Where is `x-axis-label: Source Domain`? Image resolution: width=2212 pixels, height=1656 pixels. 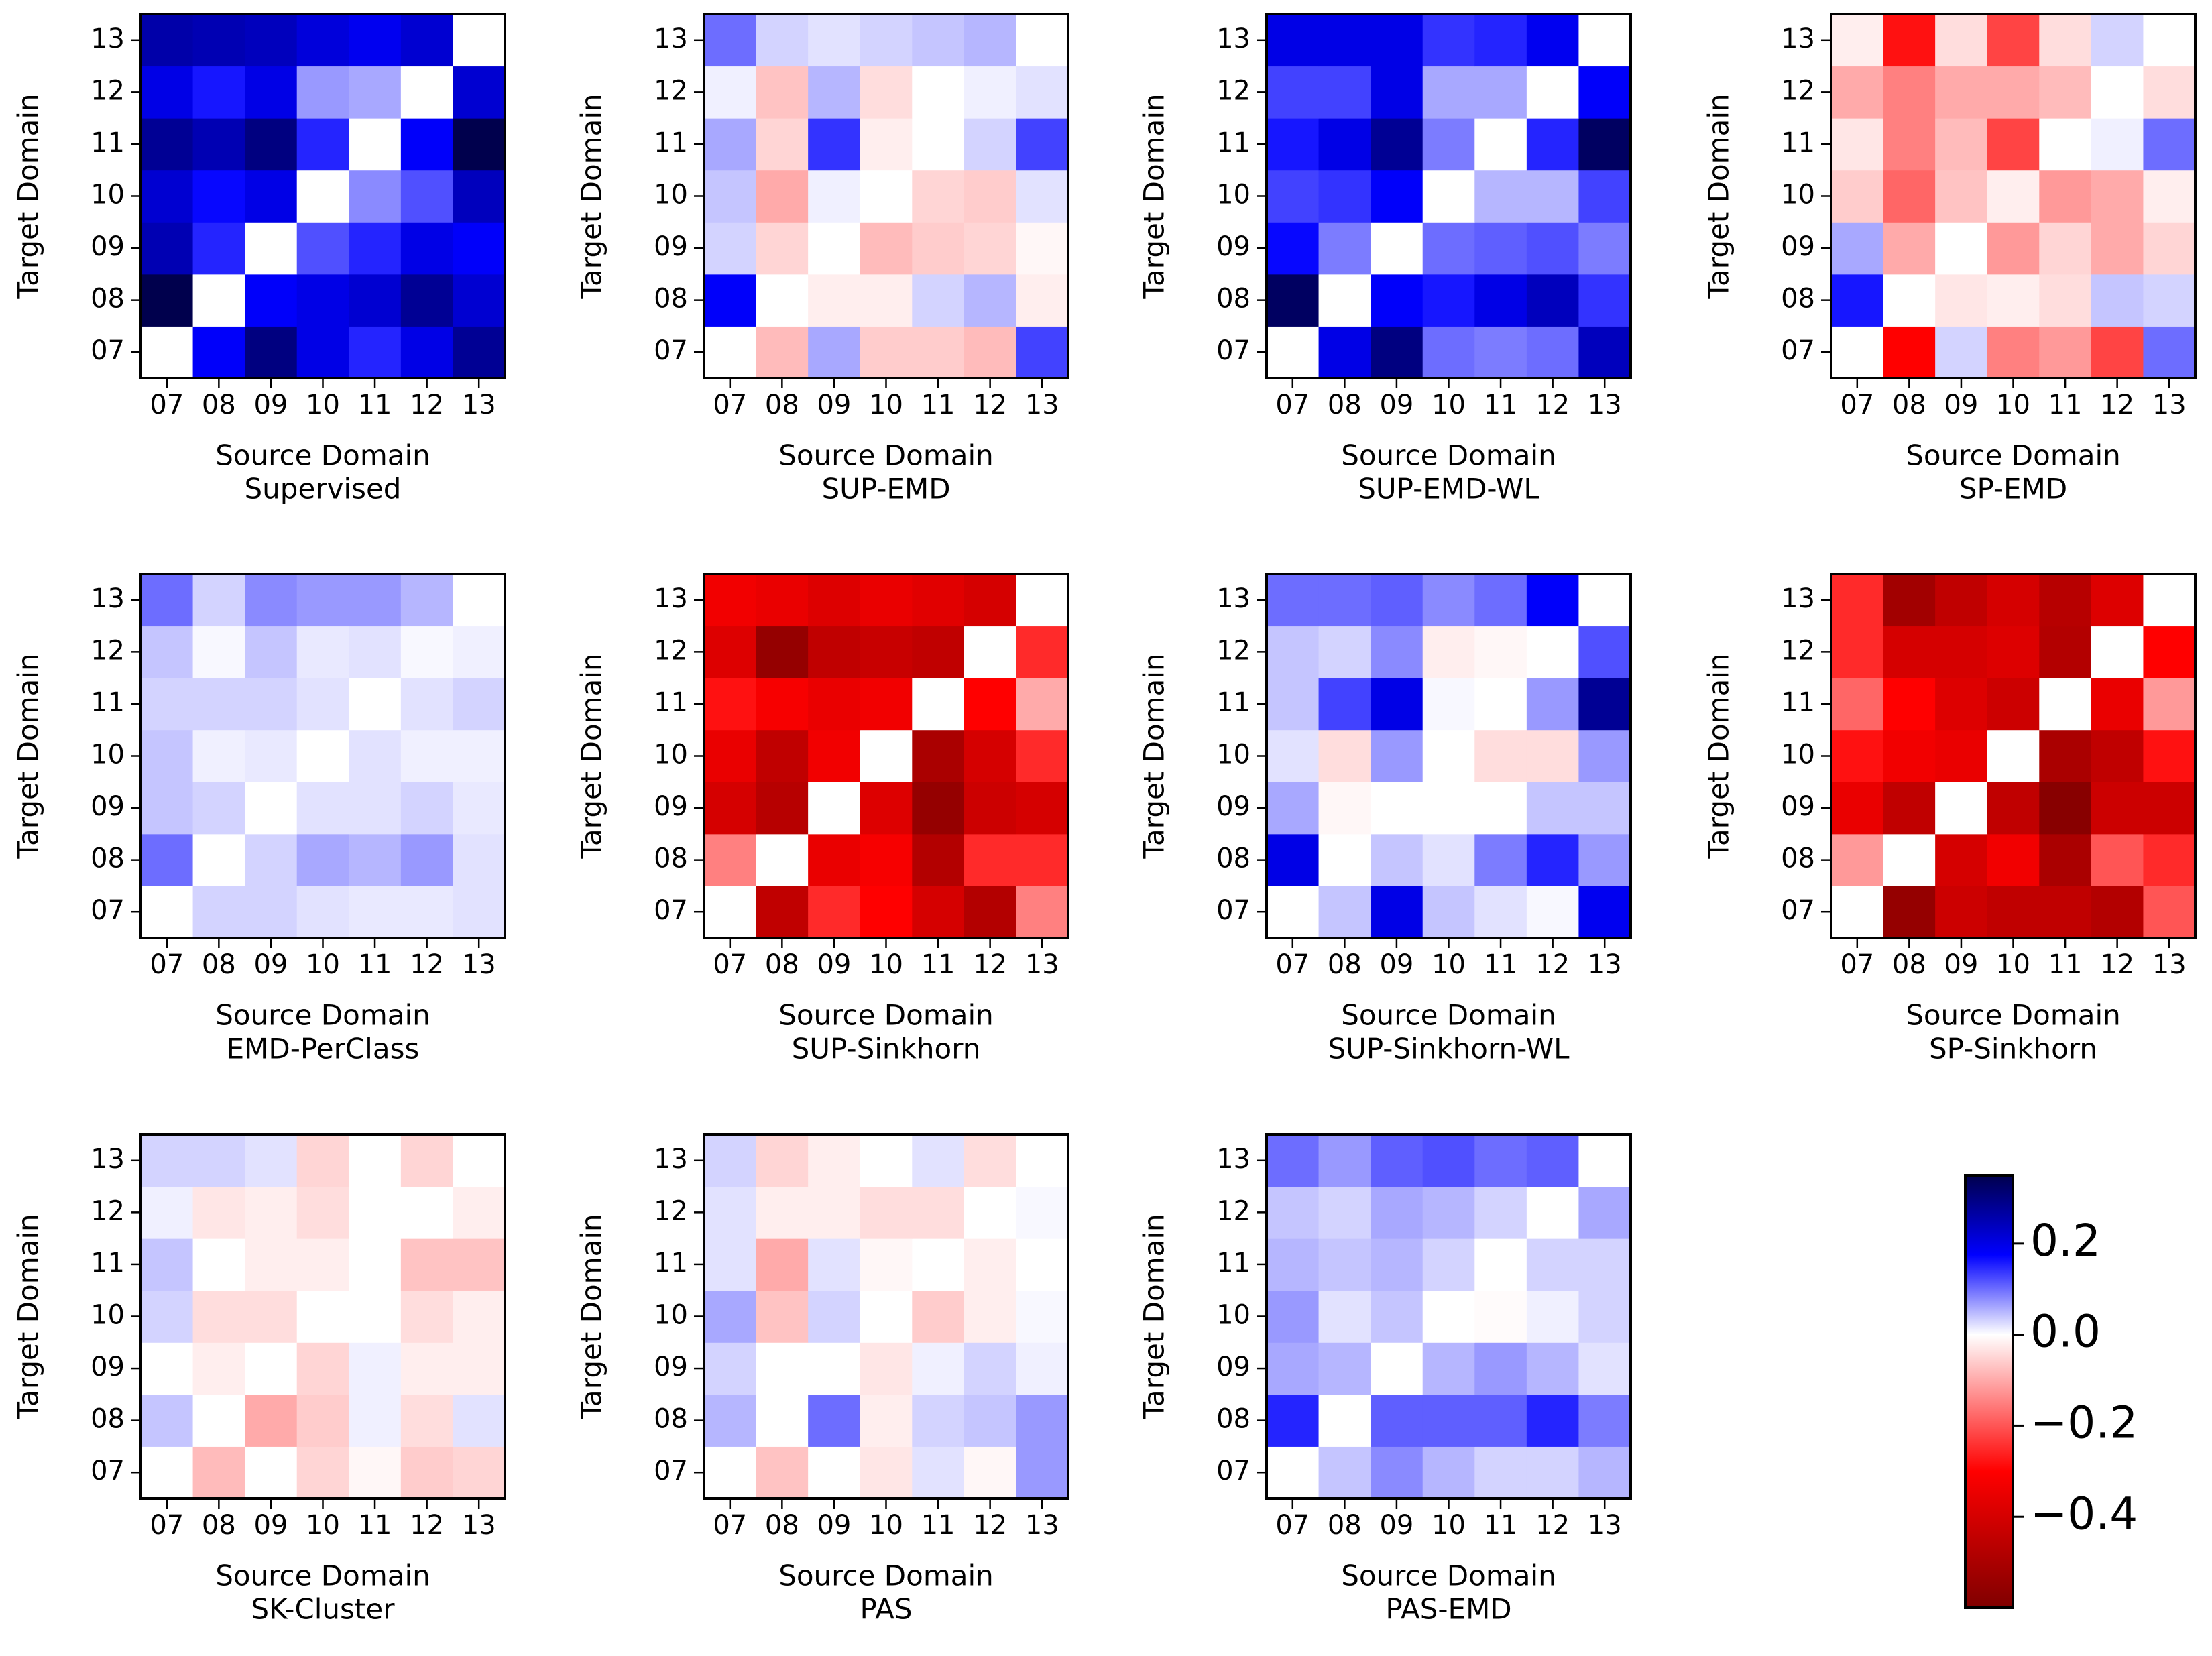
x-axis-label: Source Domain is located at coordinates (2014, 1015).